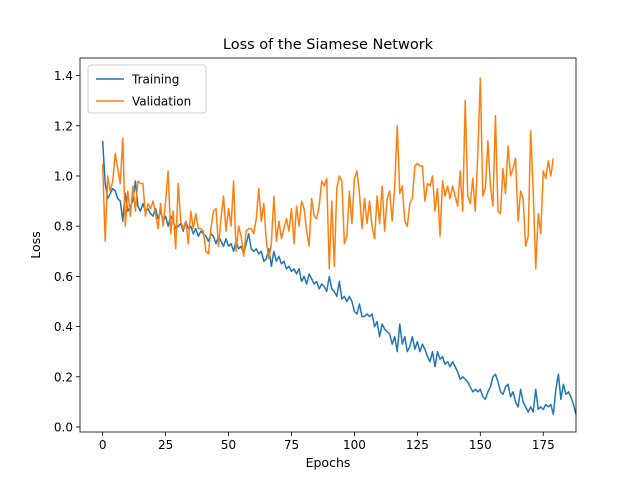  I want to click on x-axis-label: Epochs, so click(328, 462).